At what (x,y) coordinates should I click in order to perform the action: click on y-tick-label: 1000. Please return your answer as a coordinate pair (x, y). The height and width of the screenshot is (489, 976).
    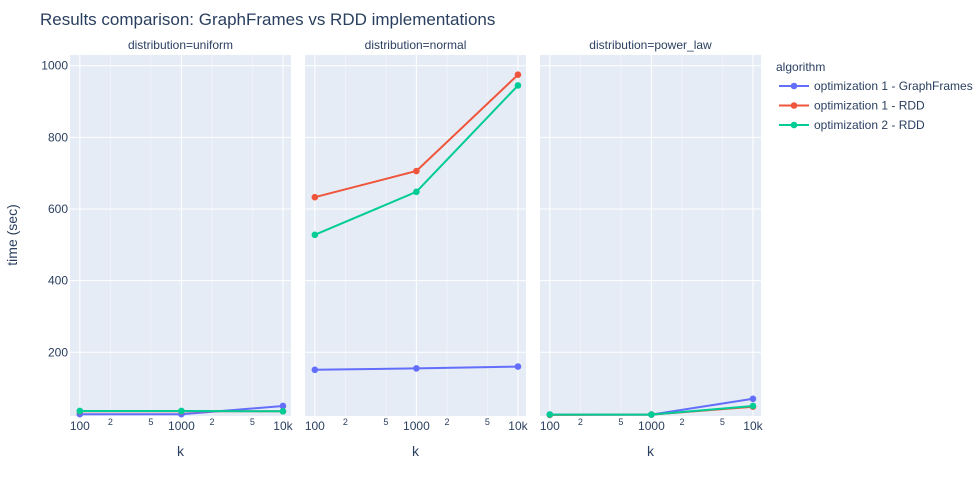
    Looking at the image, I should click on (54, 66).